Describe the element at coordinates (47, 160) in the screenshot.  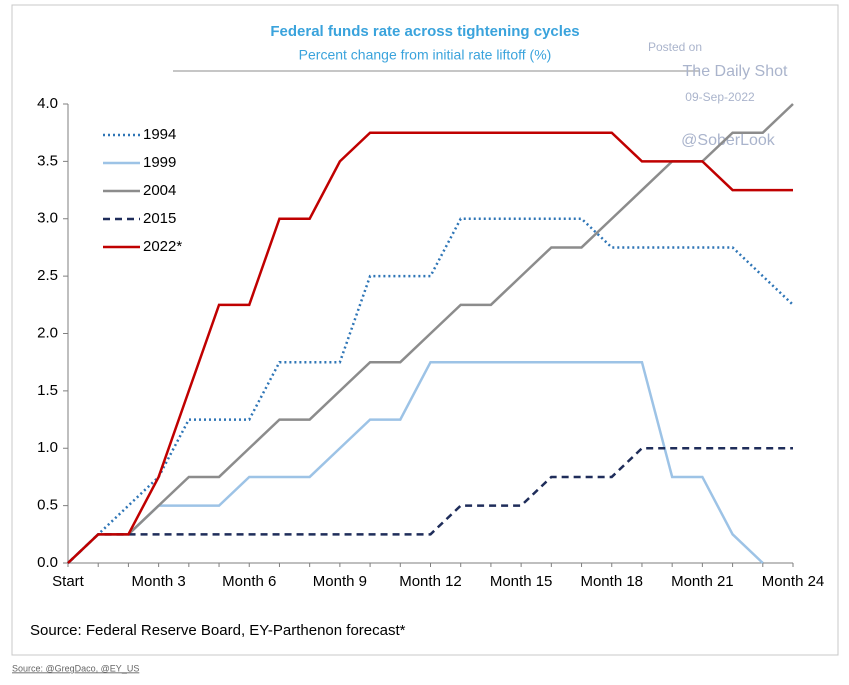
I see `y-tick-label: 3.5` at that location.